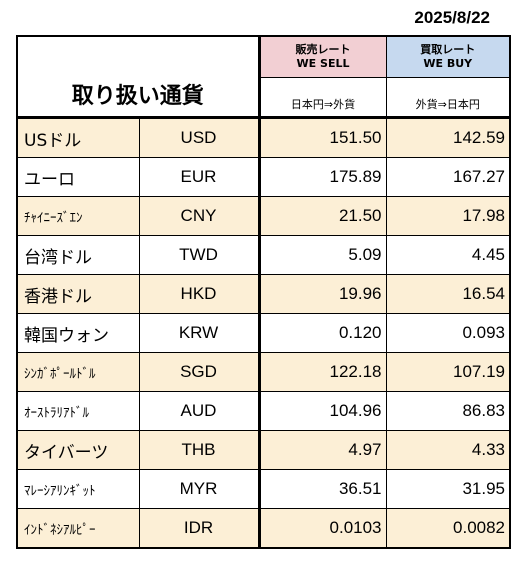 This screenshot has height=573, width=525. Describe the element at coordinates (322, 372) in the screenshot. I see `sell-rate: 122.18` at that location.